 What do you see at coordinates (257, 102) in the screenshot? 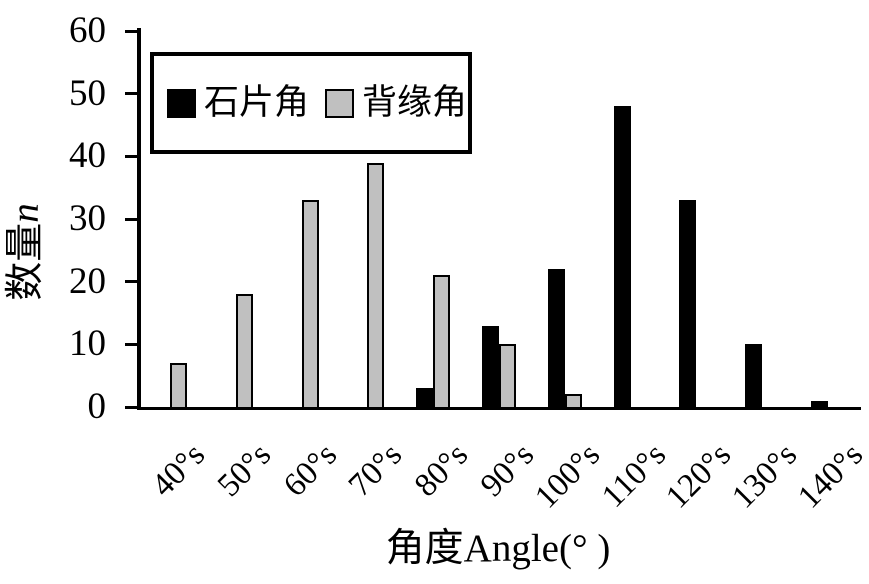
I see `legend-label-flake-angle: 石片角` at bounding box center [257, 102].